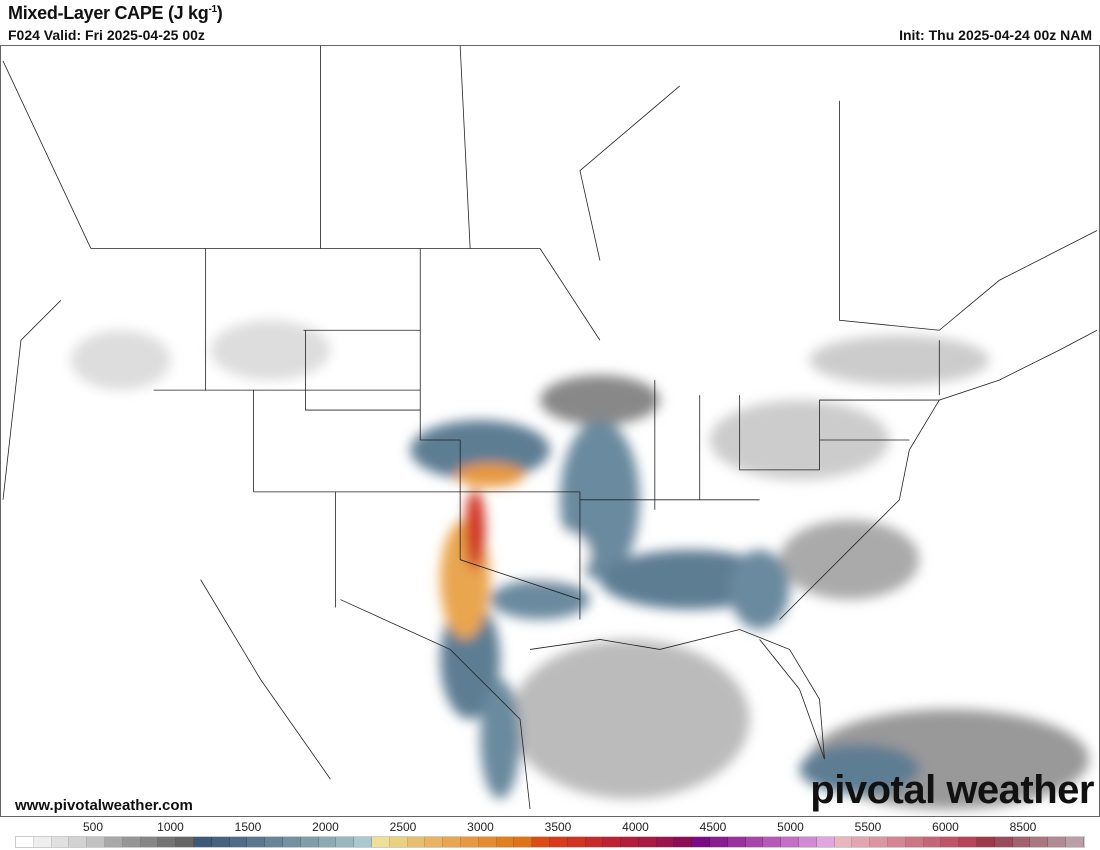  I want to click on colorbar-tick-label: 4000, so click(635, 827).